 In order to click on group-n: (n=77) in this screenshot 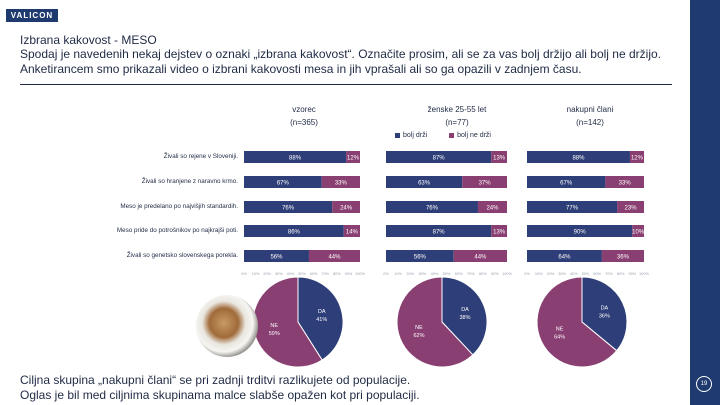, I will do `click(457, 122)`.